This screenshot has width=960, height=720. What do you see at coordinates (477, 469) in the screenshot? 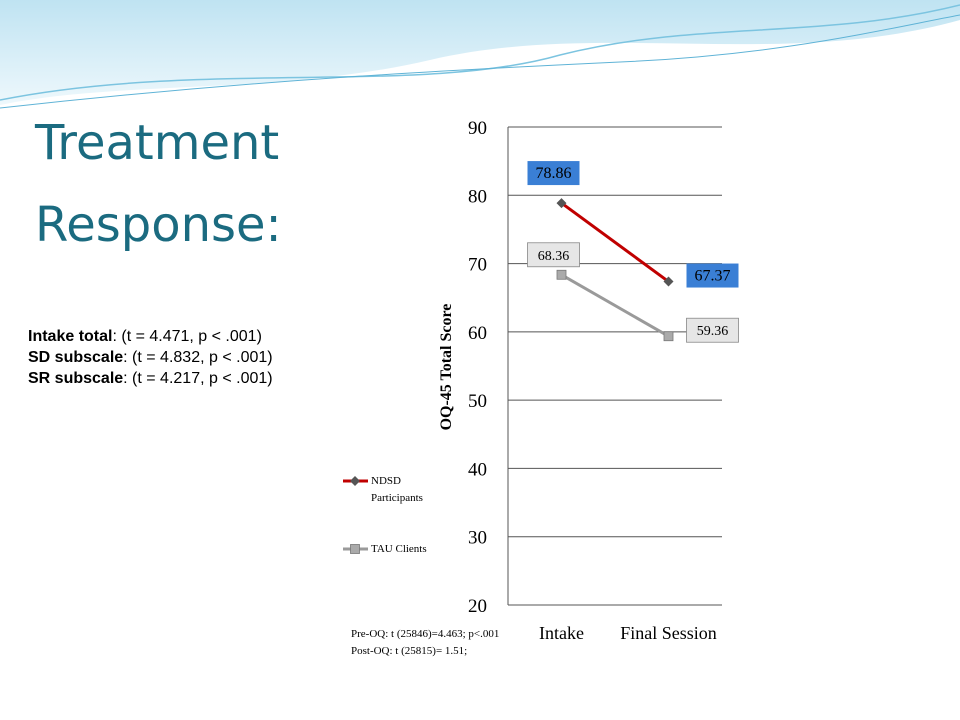
I see `y-tick-label: 40` at bounding box center [477, 469].